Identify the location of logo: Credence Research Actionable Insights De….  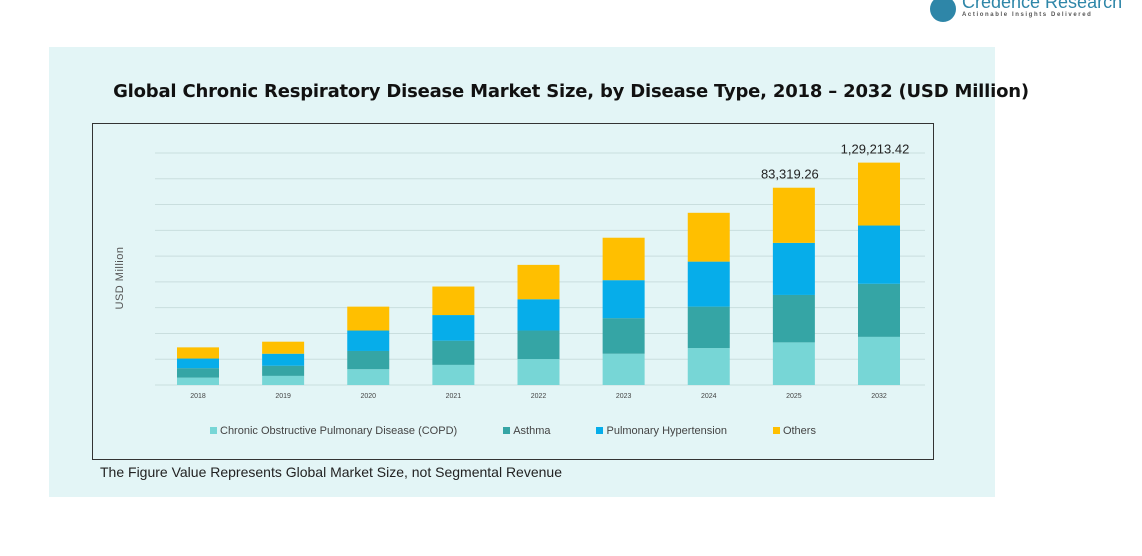
(1026, 11).